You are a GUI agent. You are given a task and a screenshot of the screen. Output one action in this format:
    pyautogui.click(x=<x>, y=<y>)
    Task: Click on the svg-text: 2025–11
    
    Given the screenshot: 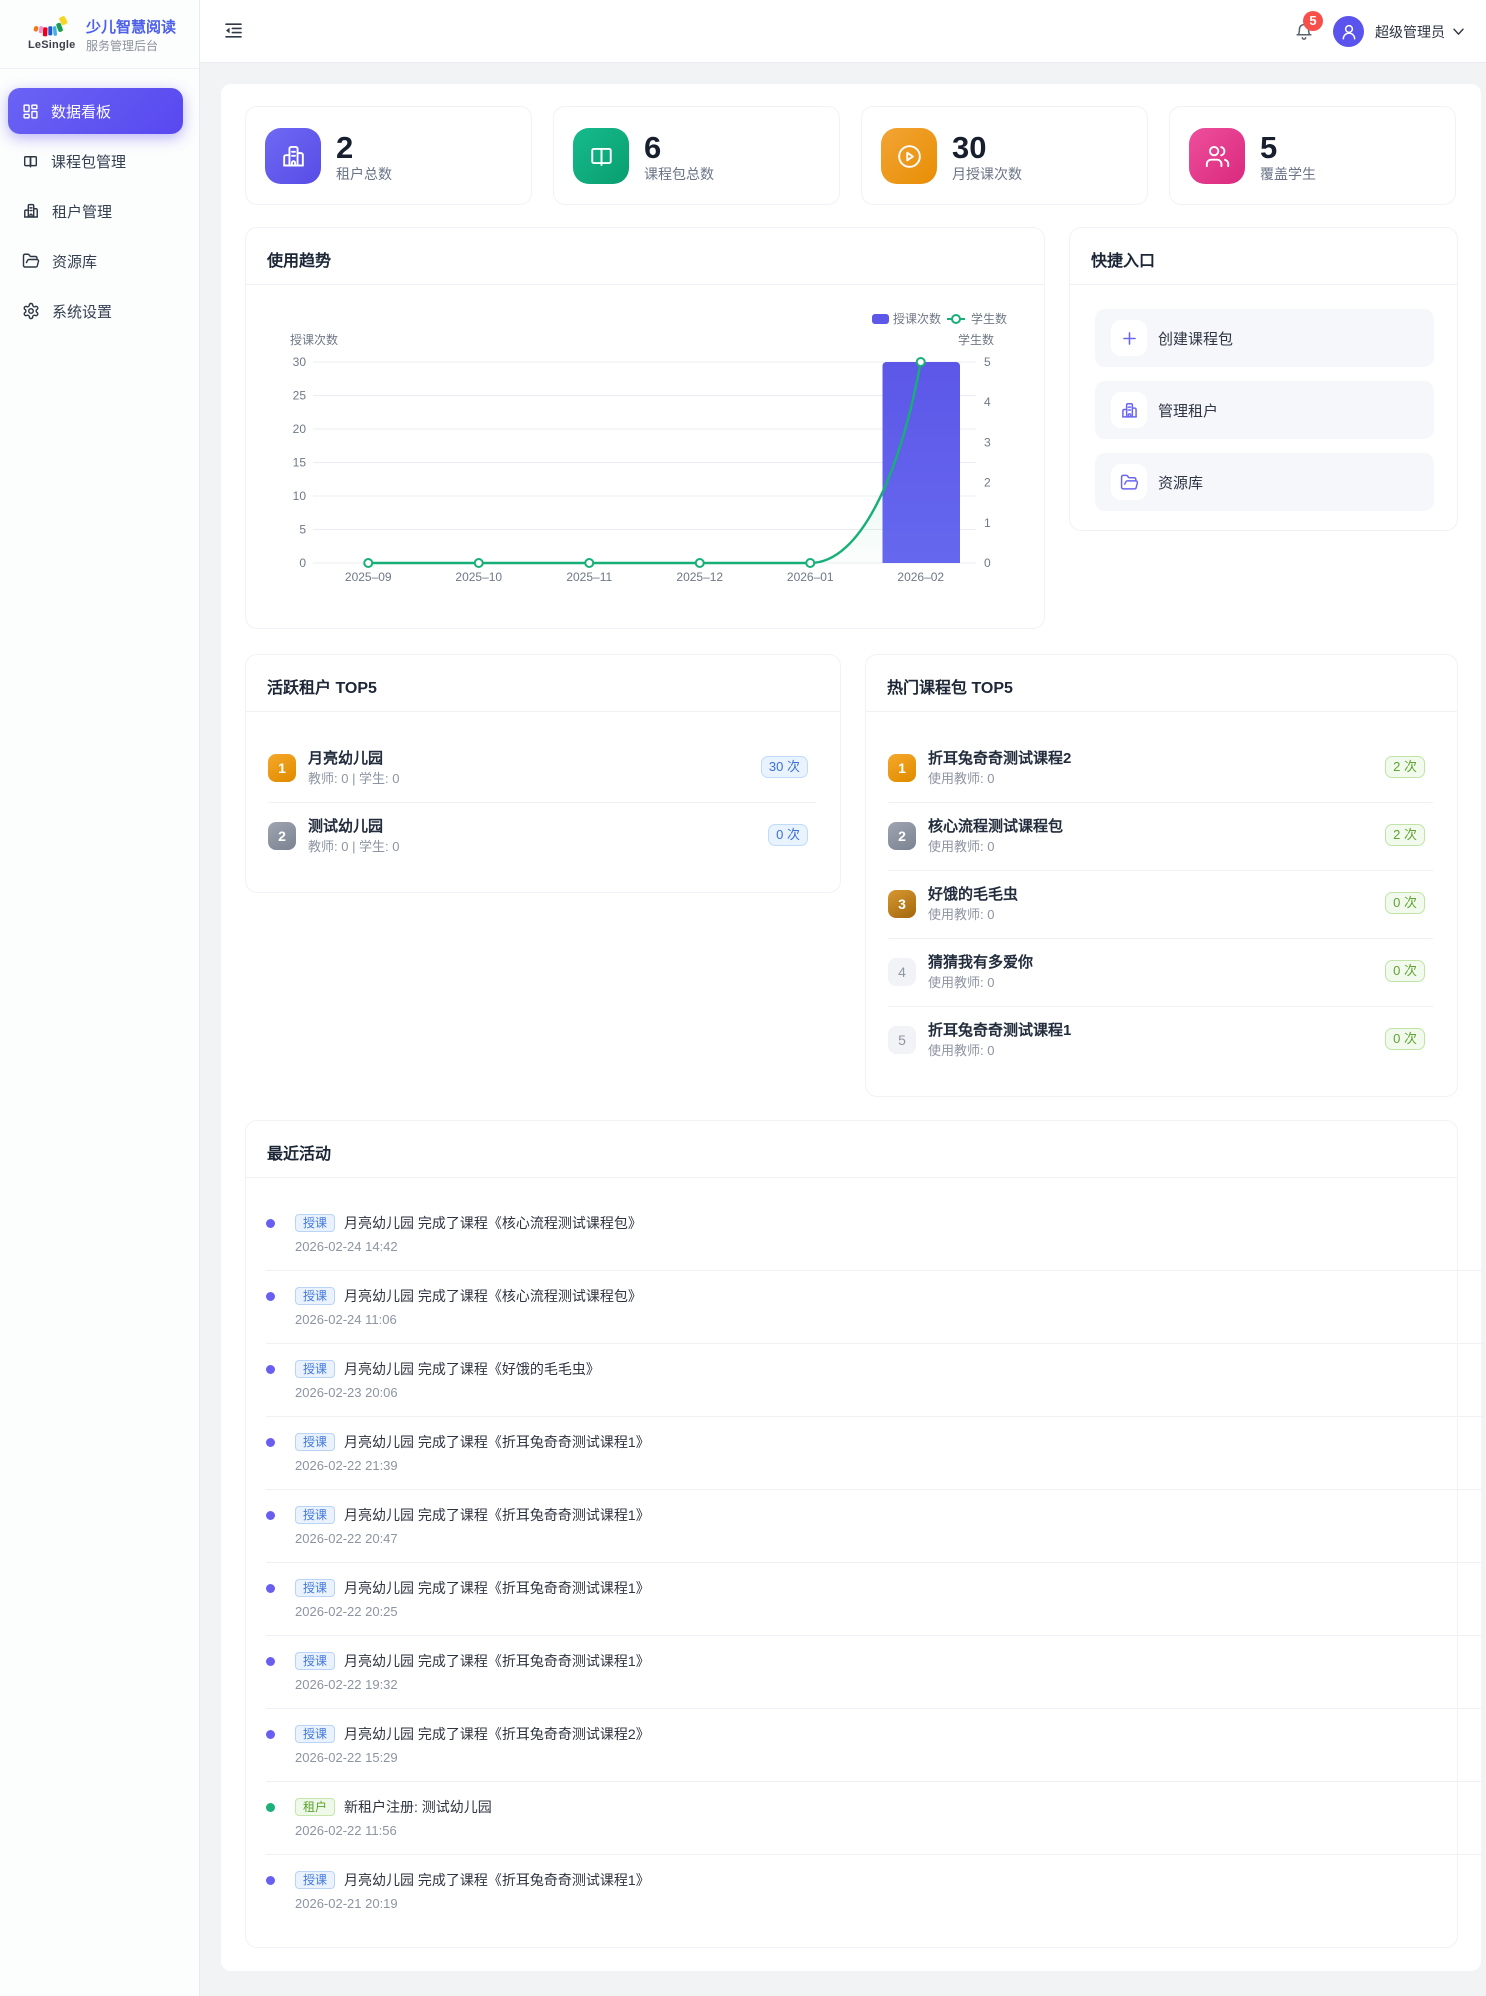 What is the action you would take?
    pyautogui.click(x=589, y=577)
    